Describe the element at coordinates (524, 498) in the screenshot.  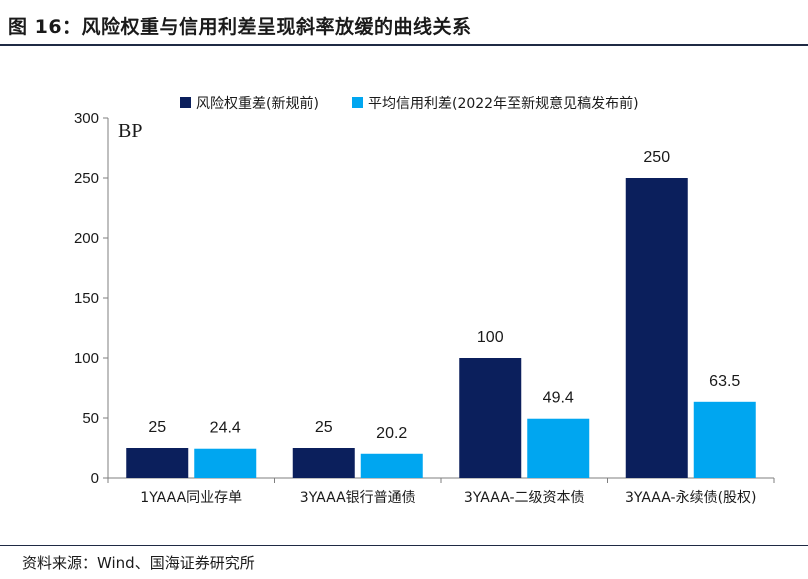
I see `category-label: 3YAAA-二级资本债` at that location.